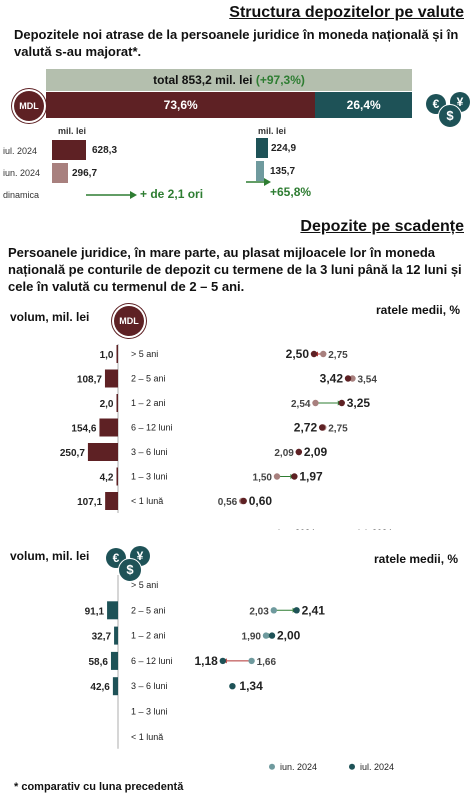 Image resolution: width=476 pixels, height=799 pixels. I want to click on share-bar: 73,6% 26,4%, so click(229, 105).